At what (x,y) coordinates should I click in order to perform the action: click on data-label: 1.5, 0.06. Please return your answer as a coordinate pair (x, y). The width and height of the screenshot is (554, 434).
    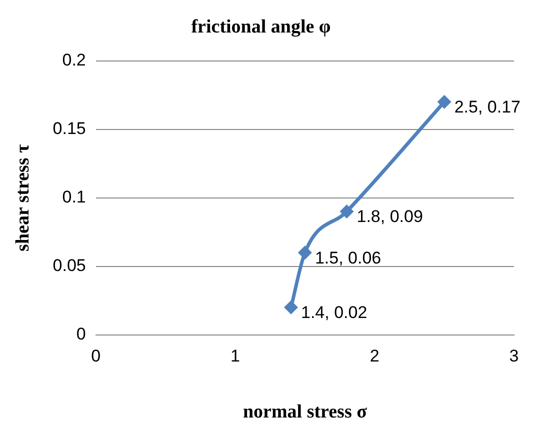
    Looking at the image, I should click on (348, 258).